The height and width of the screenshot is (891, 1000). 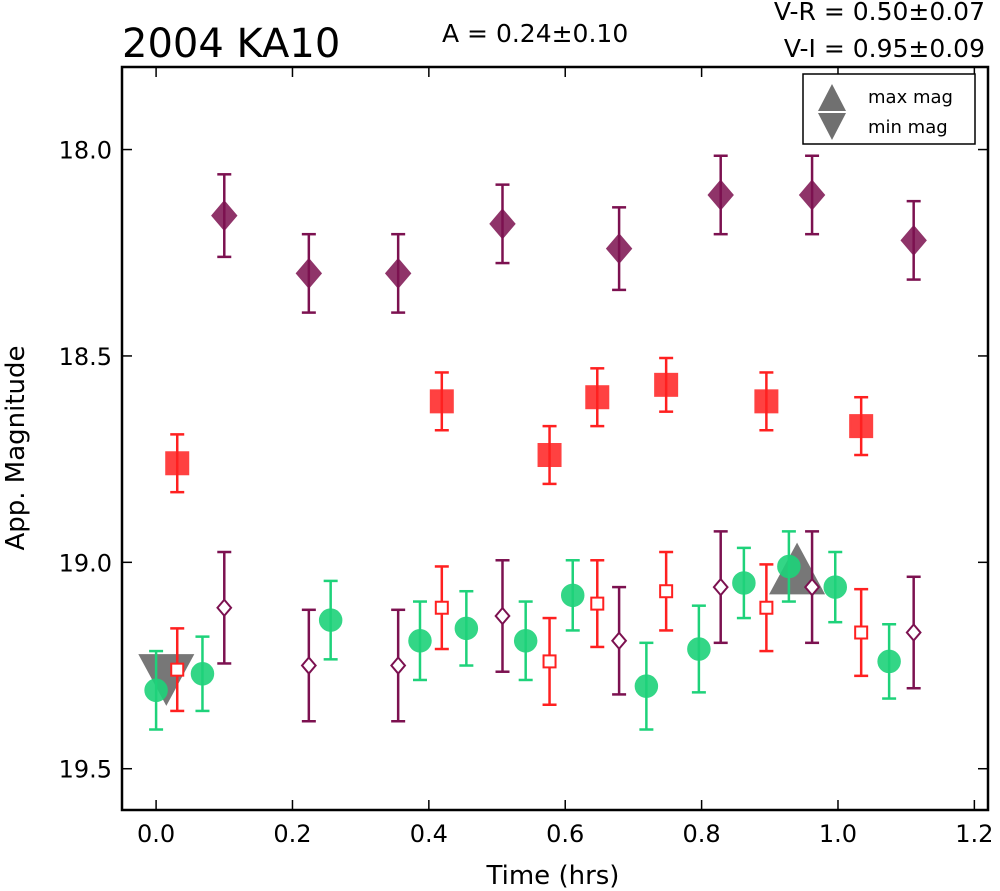 I want to click on v-i-color-label: V-I = 0.95±0.09, so click(x=884, y=48).